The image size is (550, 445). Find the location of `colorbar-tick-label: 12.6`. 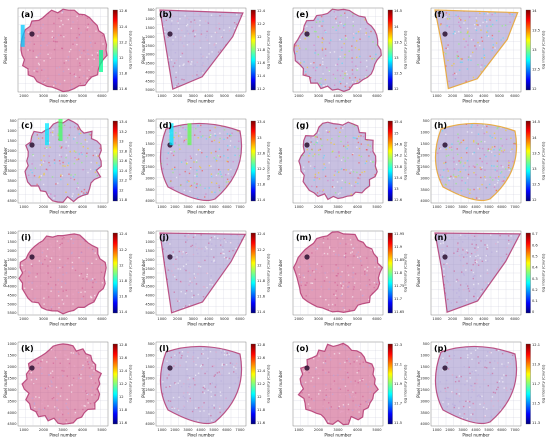

colorbar-tick-label: 12.6 is located at coordinates (398, 200).